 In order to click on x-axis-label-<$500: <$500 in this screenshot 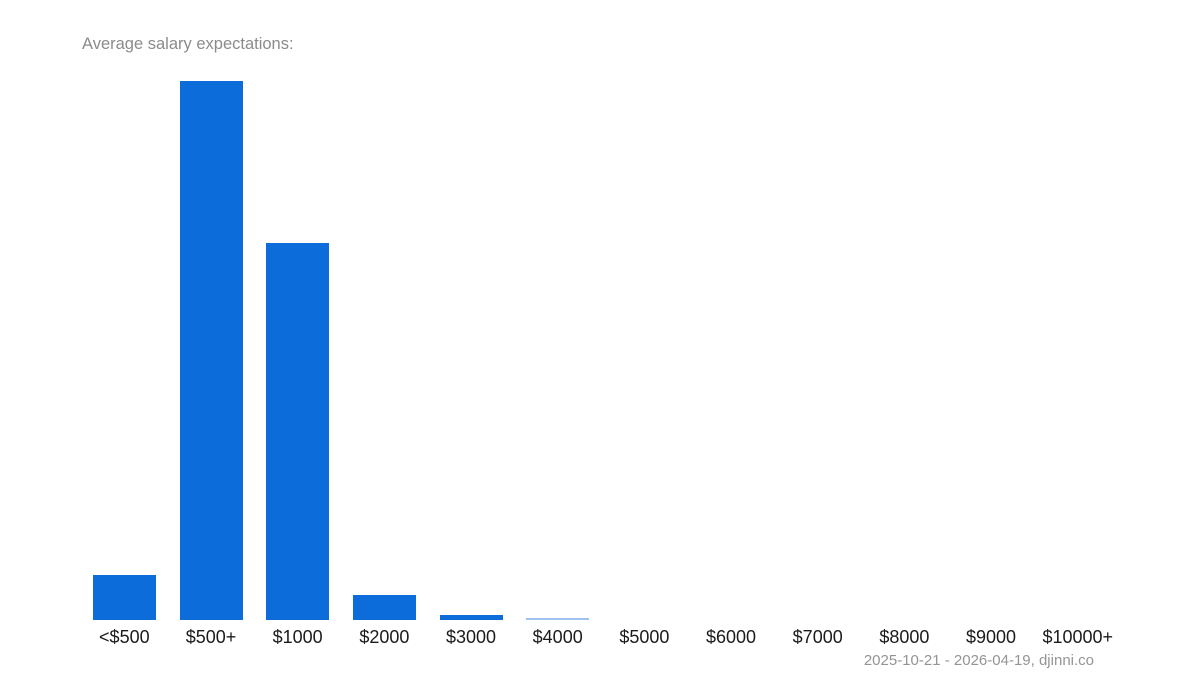, I will do `click(124, 637)`.